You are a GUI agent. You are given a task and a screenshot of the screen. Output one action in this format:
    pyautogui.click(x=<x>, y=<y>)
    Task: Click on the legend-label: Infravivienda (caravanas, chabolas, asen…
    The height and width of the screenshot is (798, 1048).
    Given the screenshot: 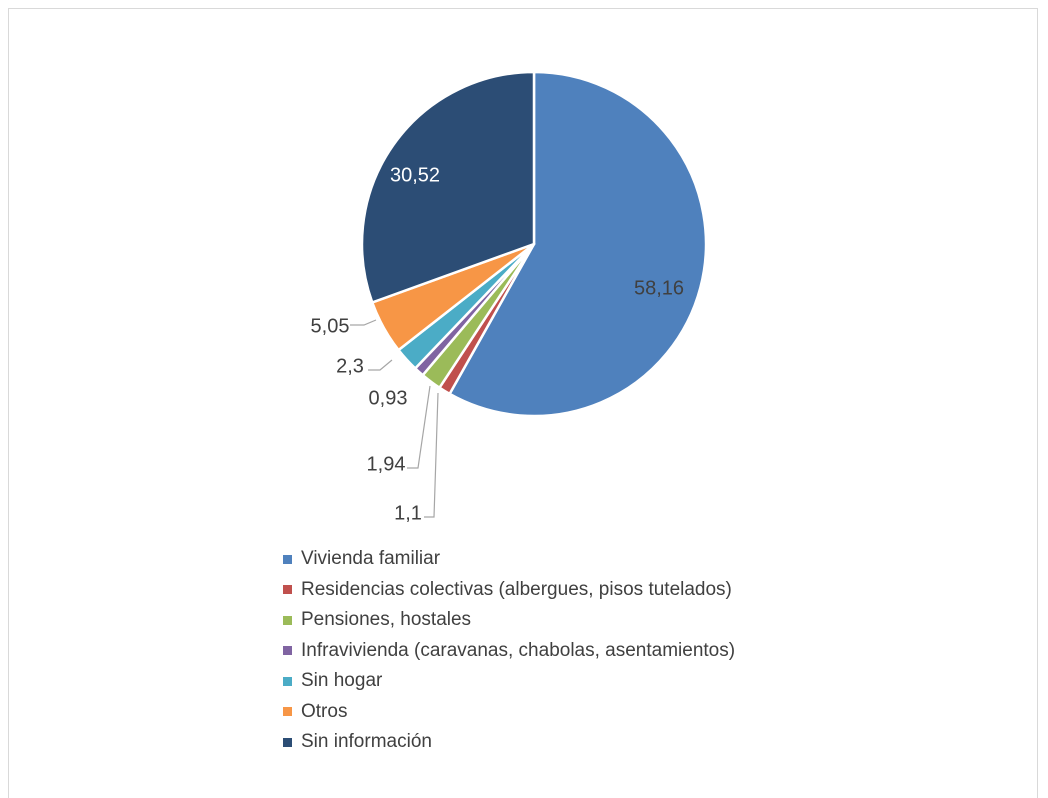 What is the action you would take?
    pyautogui.click(x=518, y=650)
    